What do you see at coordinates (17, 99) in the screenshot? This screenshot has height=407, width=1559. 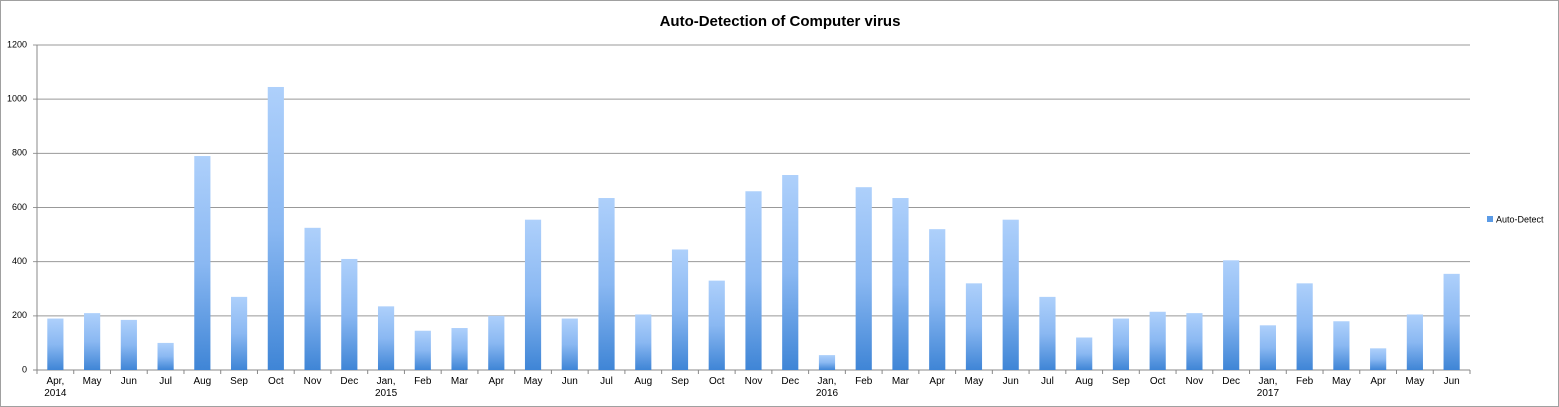 I see `y-tick-label: 1000` at bounding box center [17, 99].